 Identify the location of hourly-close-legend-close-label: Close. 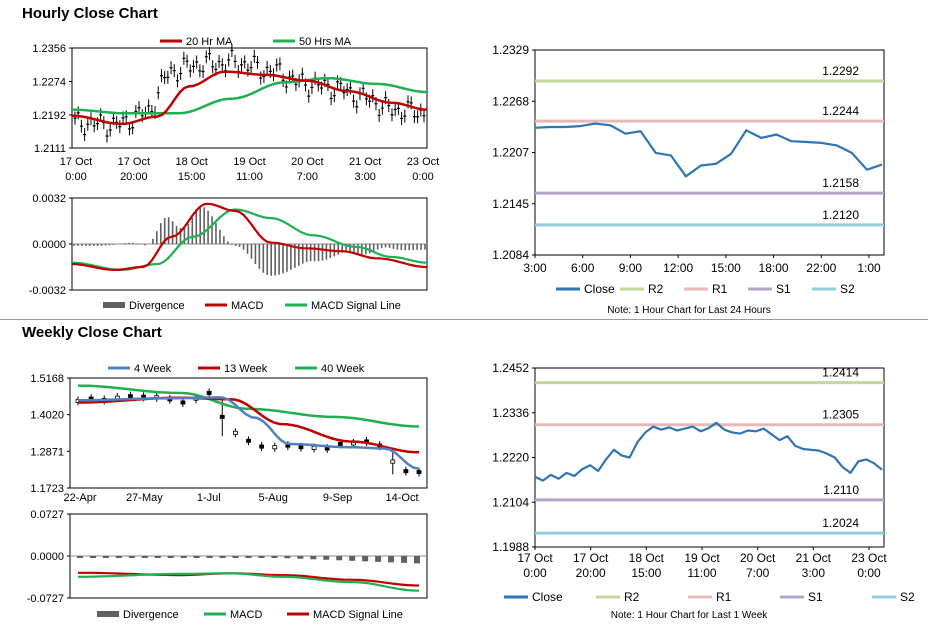
(599, 289).